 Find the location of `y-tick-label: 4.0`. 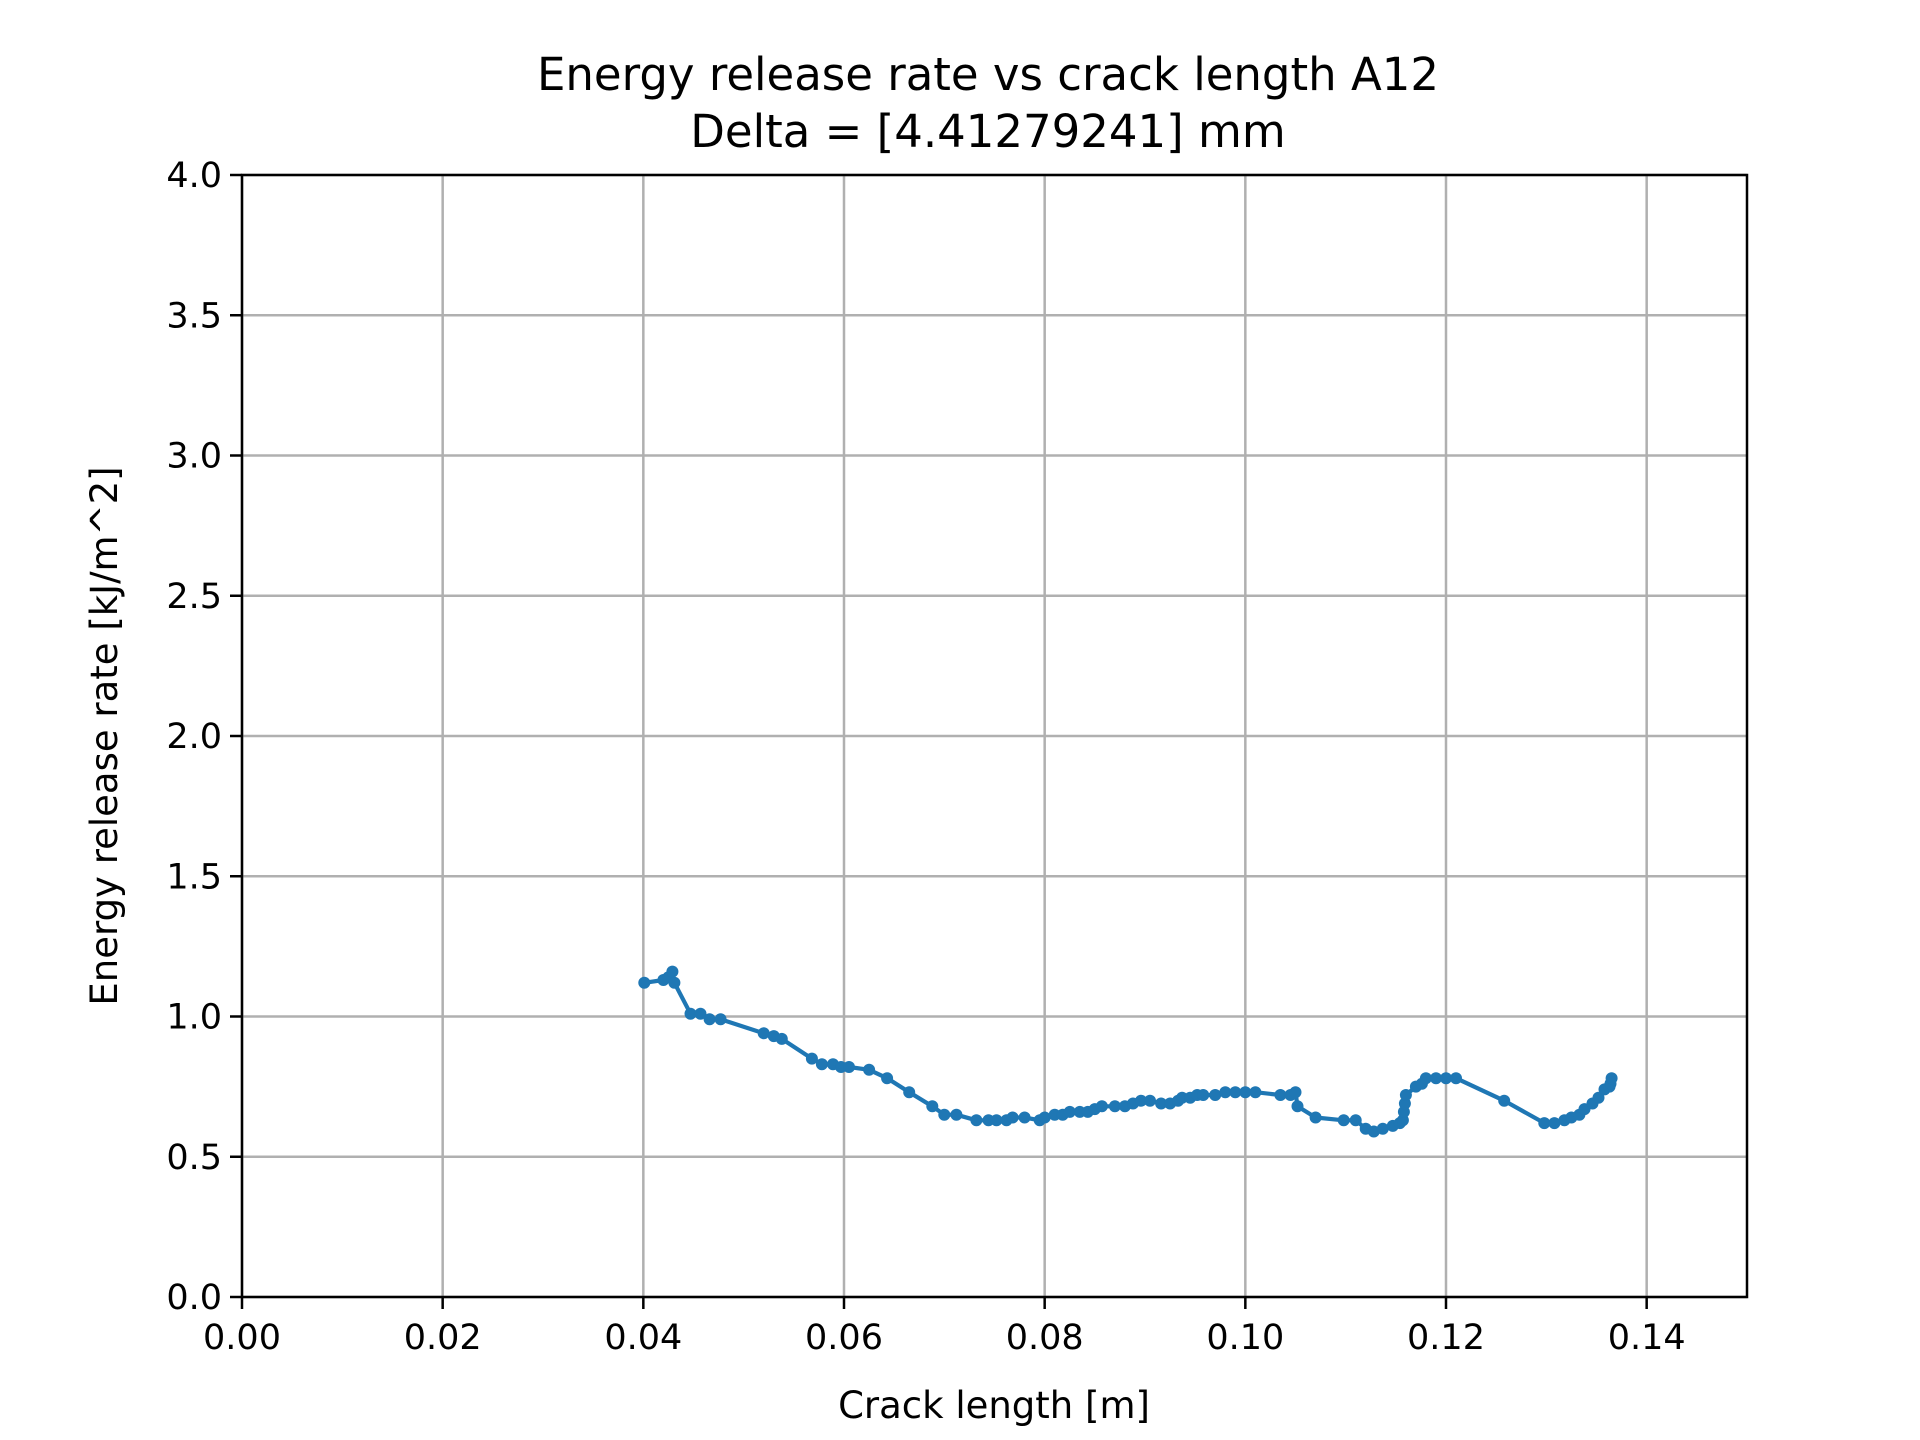

y-tick-label: 4.0 is located at coordinates (194, 176).